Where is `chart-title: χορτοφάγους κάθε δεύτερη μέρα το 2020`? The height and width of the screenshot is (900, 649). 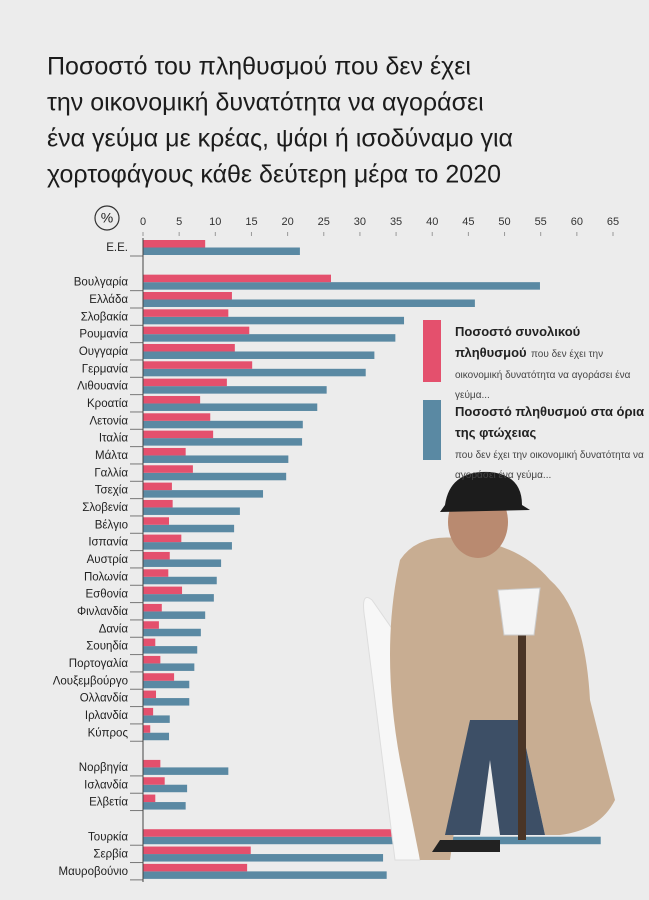 chart-title: χορτοφάγους κάθε δεύτερη μέρα το 2020 is located at coordinates (274, 175).